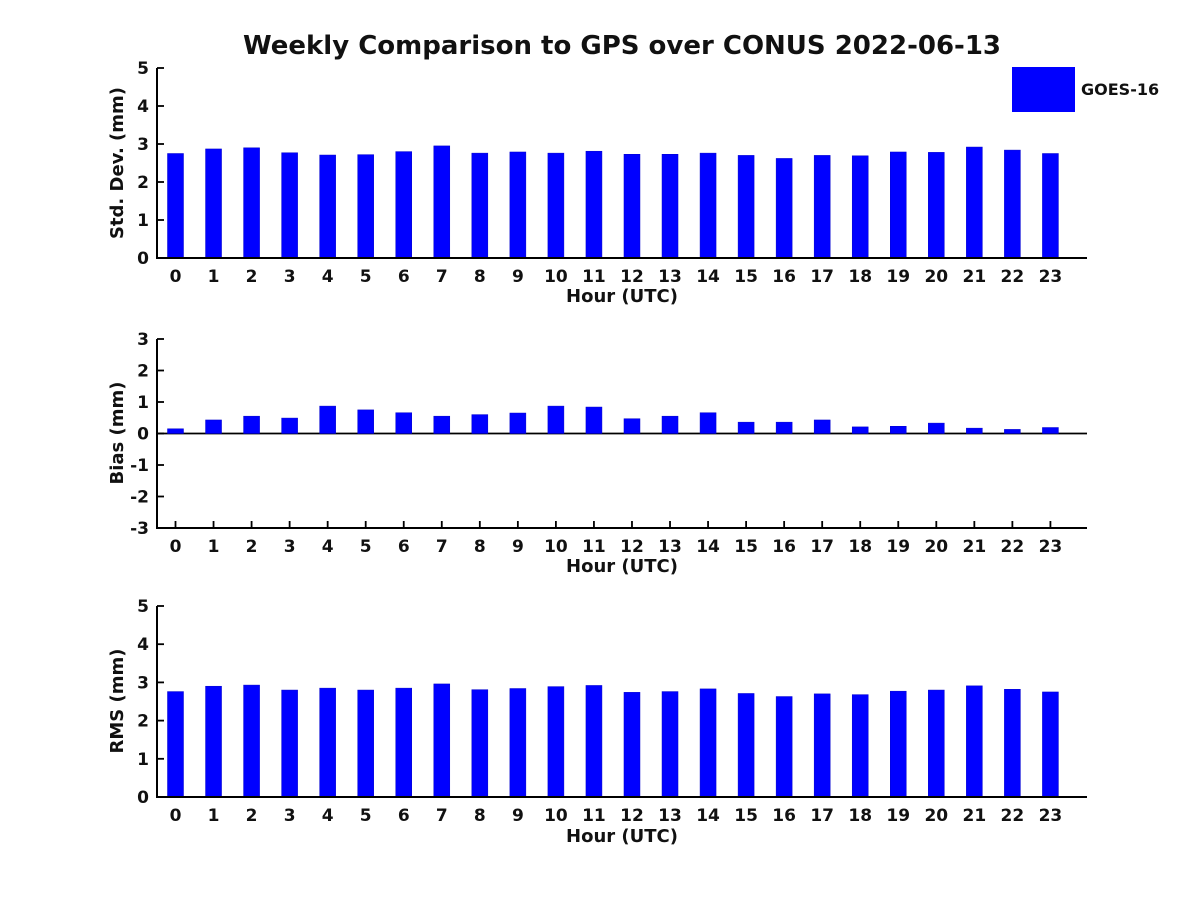 The image size is (1200, 900). What do you see at coordinates (622, 566) in the screenshot?
I see `x-axis-label-bias: Hour (UTC)` at bounding box center [622, 566].